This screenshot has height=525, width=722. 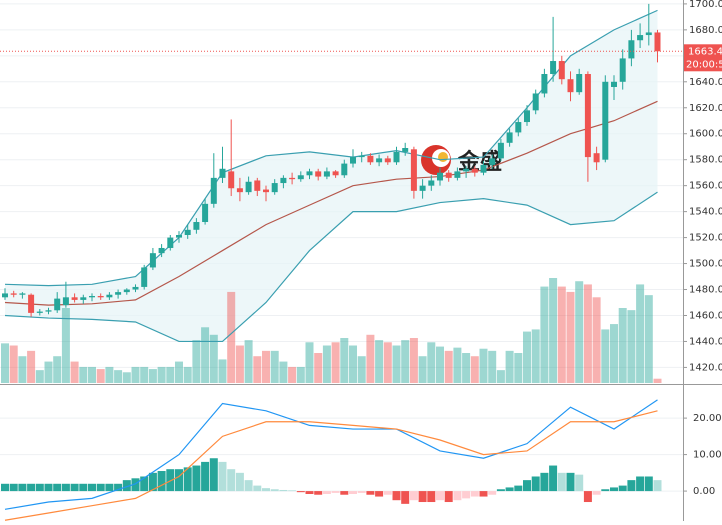 What do you see at coordinates (704, 64) in the screenshot?
I see `countdown-label: 20:00:56` at bounding box center [704, 64].